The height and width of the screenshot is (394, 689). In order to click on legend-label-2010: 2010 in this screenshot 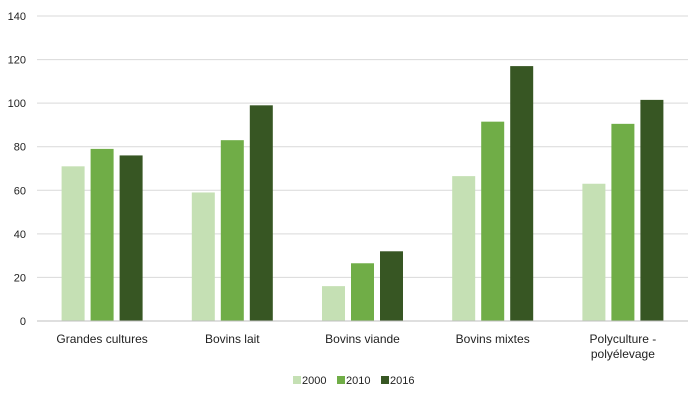, I will do `click(358, 381)`.